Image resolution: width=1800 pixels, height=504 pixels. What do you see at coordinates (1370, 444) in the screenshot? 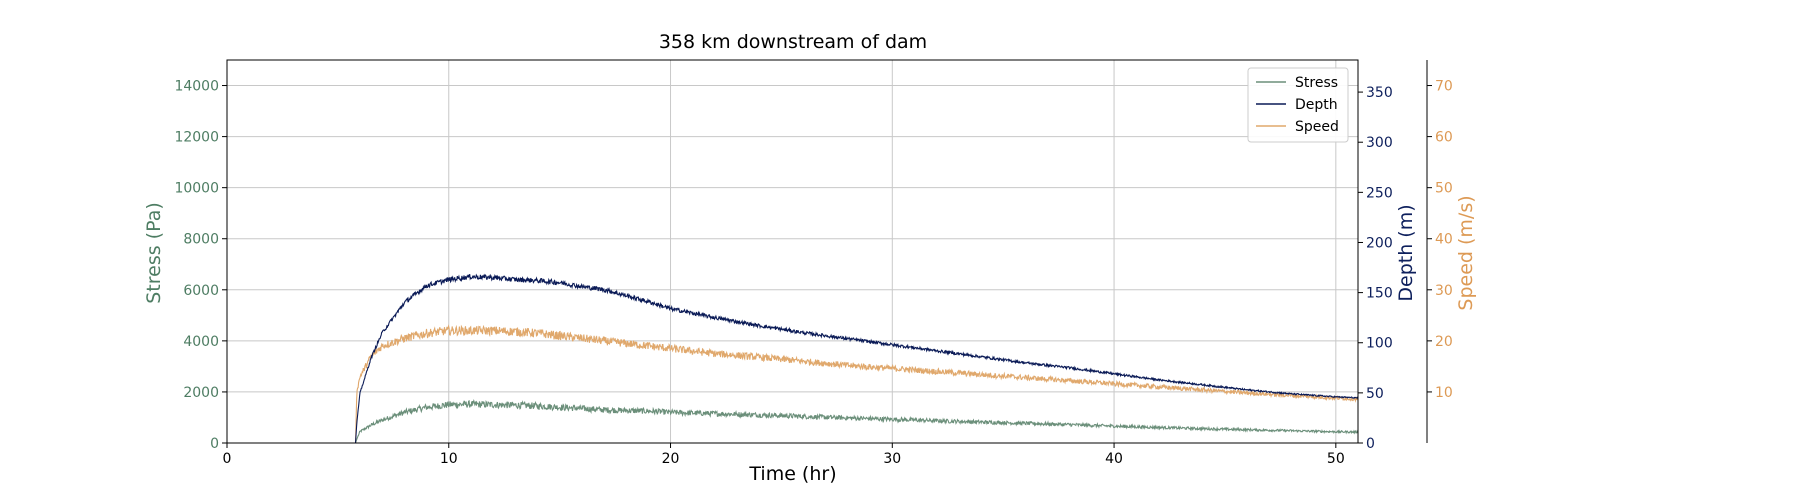
I see `depth-tick-label: 0` at bounding box center [1370, 444].